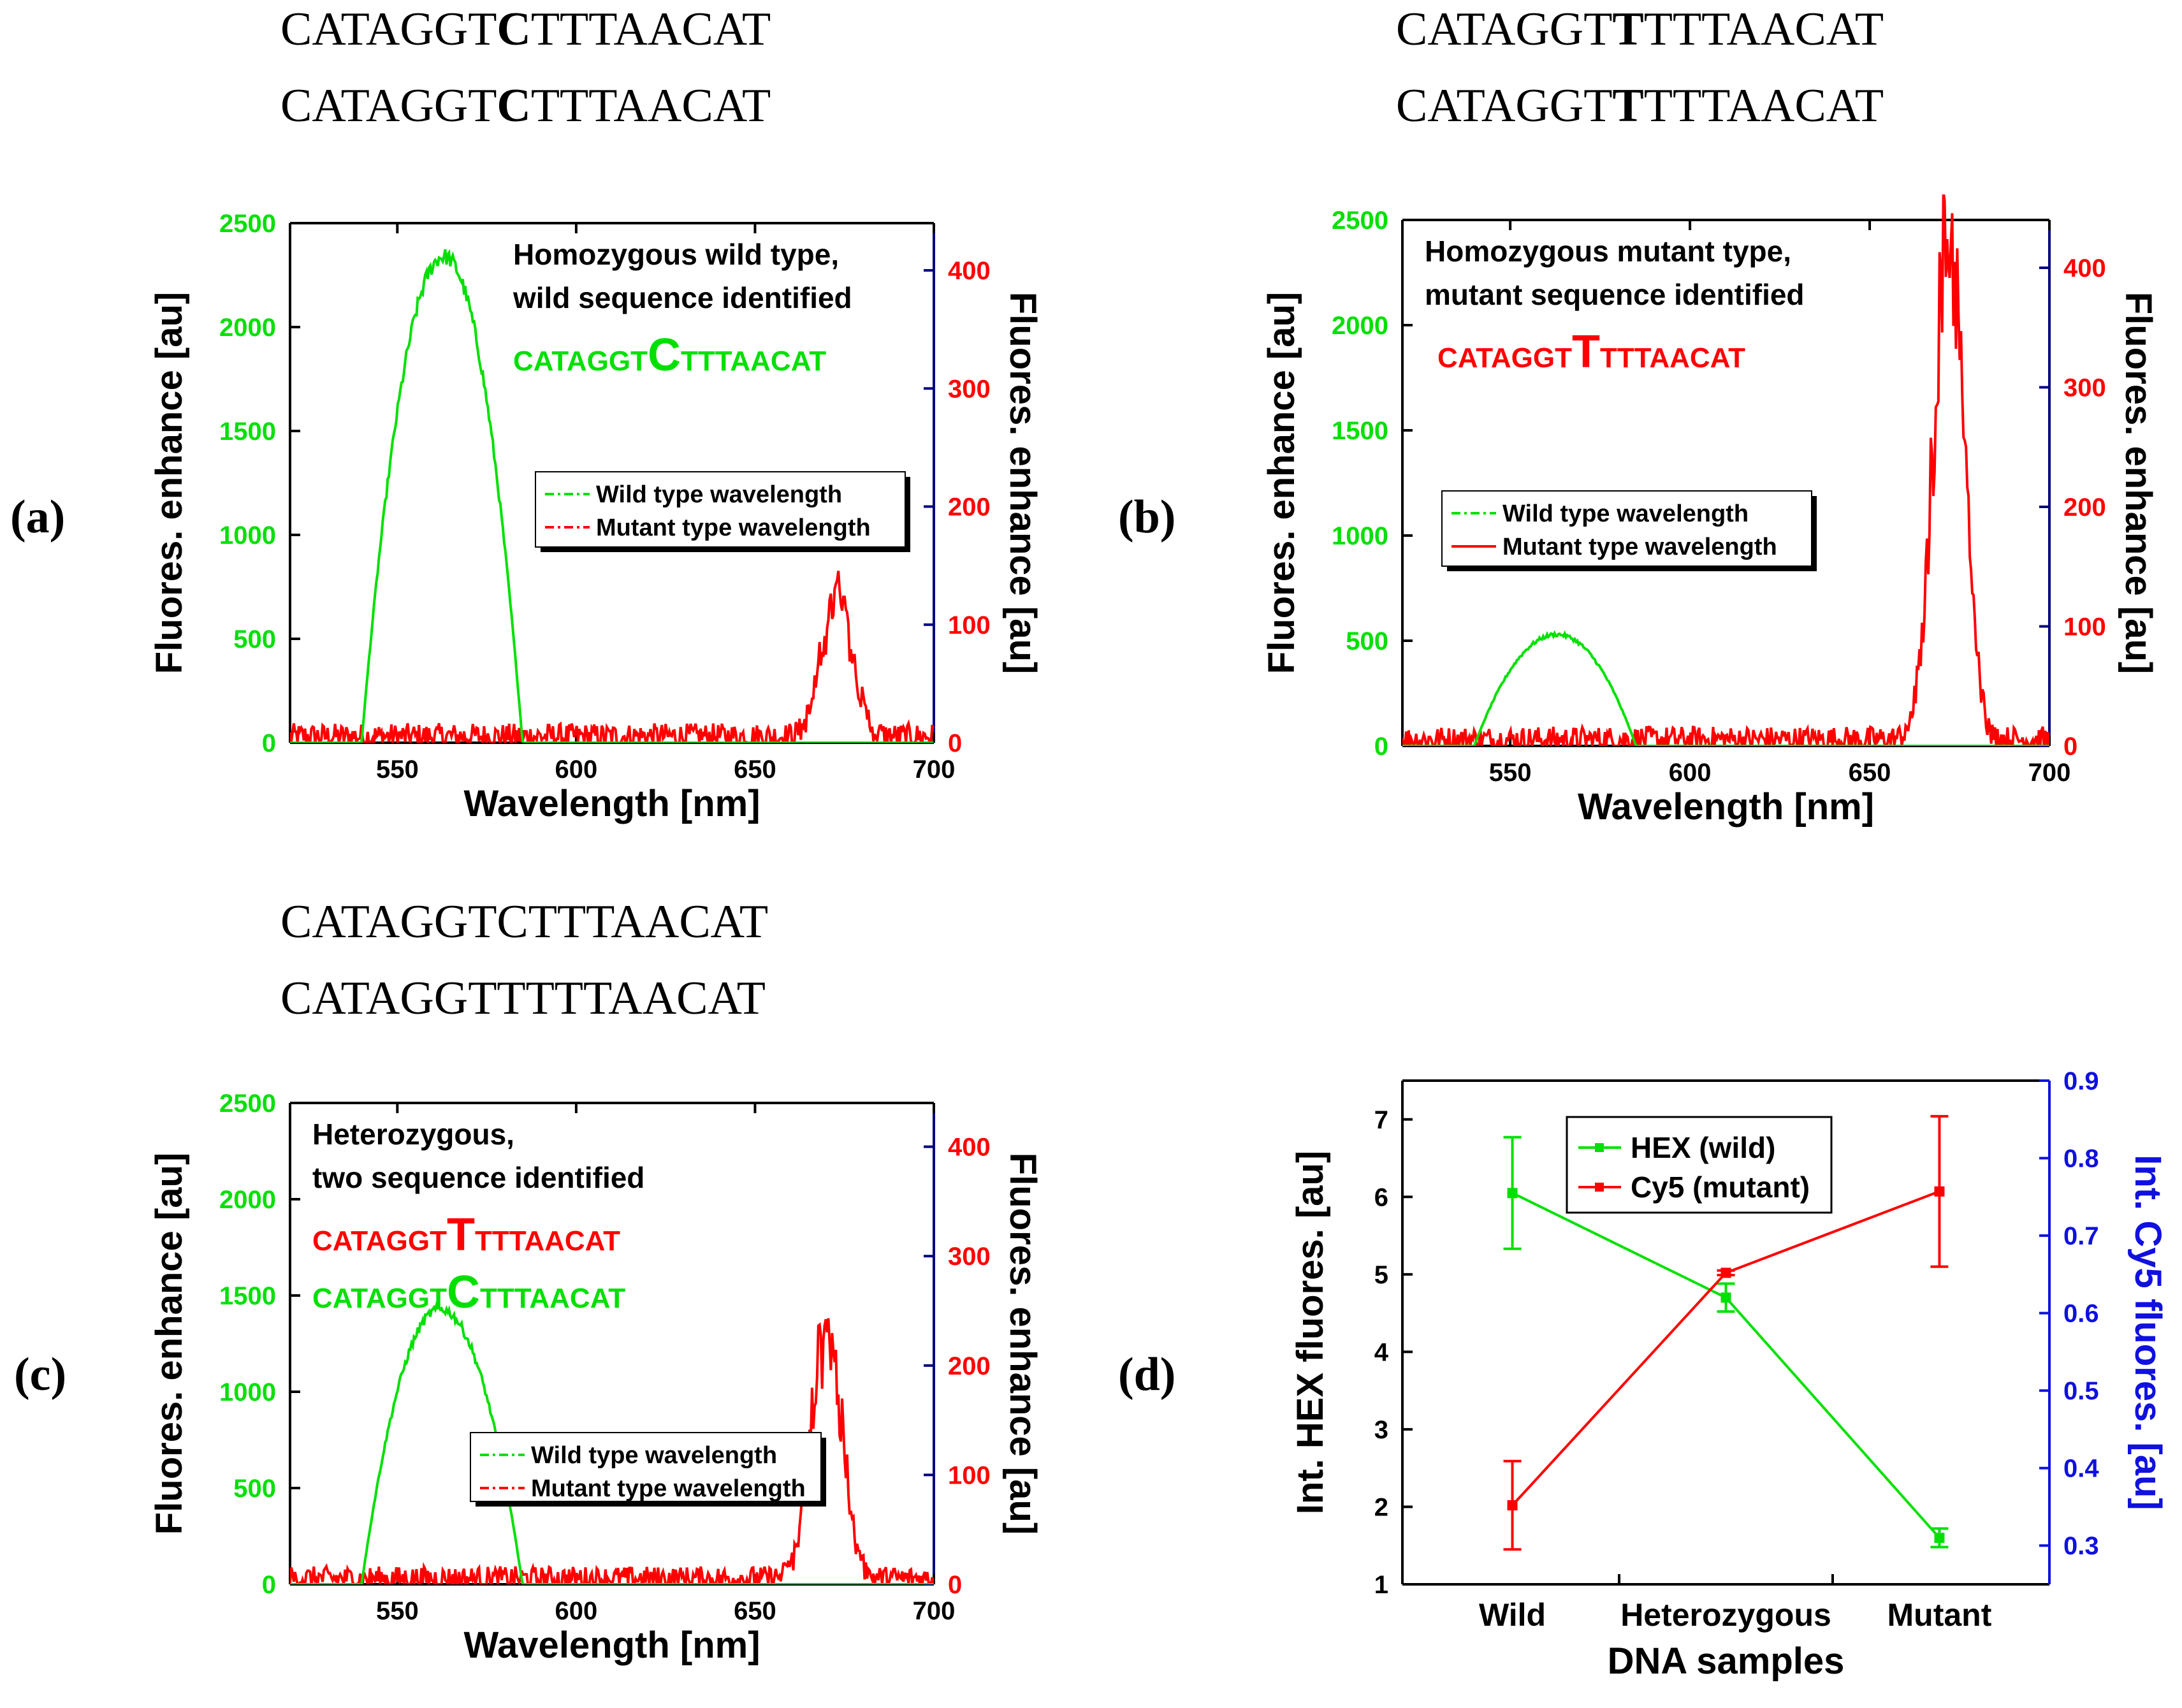 The width and height of the screenshot is (2182, 1708). I want to click on seq-snp-base: C, so click(664, 355).